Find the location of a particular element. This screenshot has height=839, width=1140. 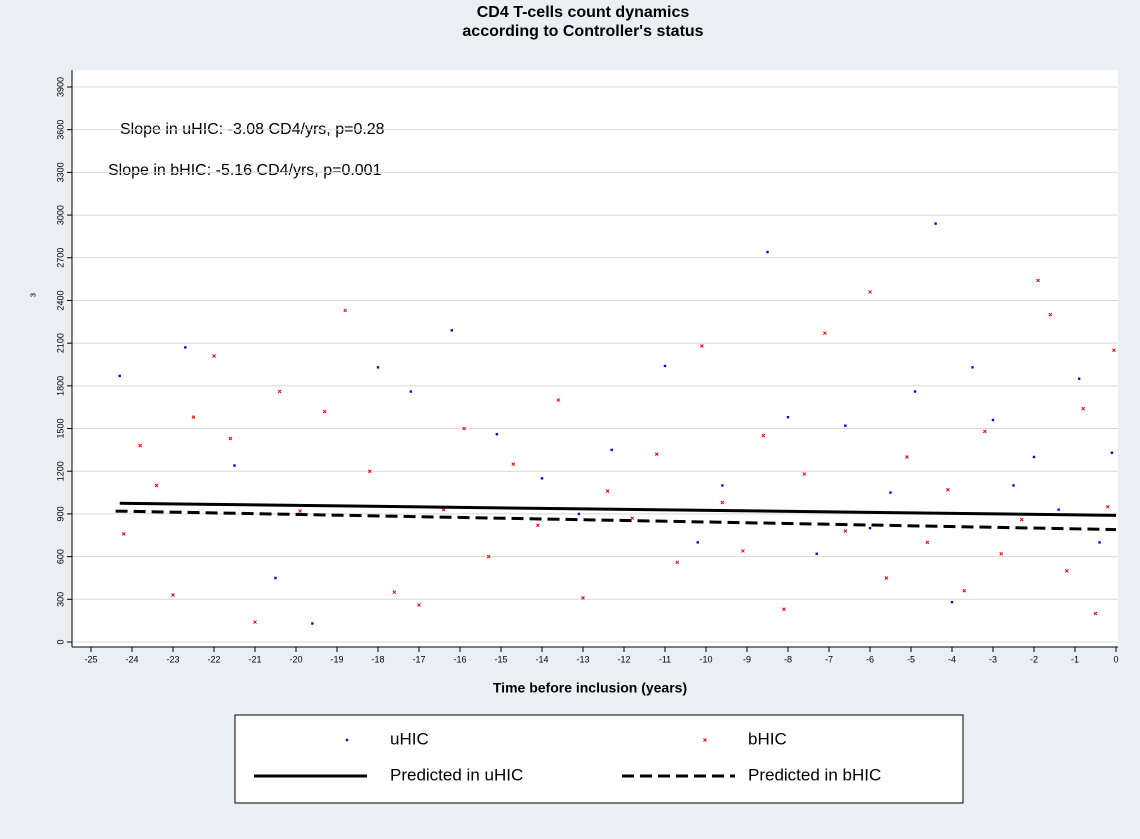

x-tick-label: -17 is located at coordinates (418, 659).